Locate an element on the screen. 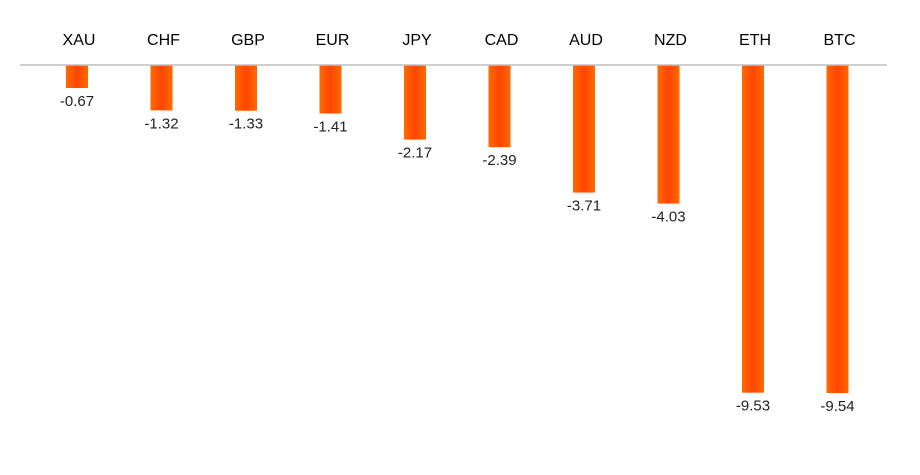  category-label-gbp: GBP is located at coordinates (248, 40).